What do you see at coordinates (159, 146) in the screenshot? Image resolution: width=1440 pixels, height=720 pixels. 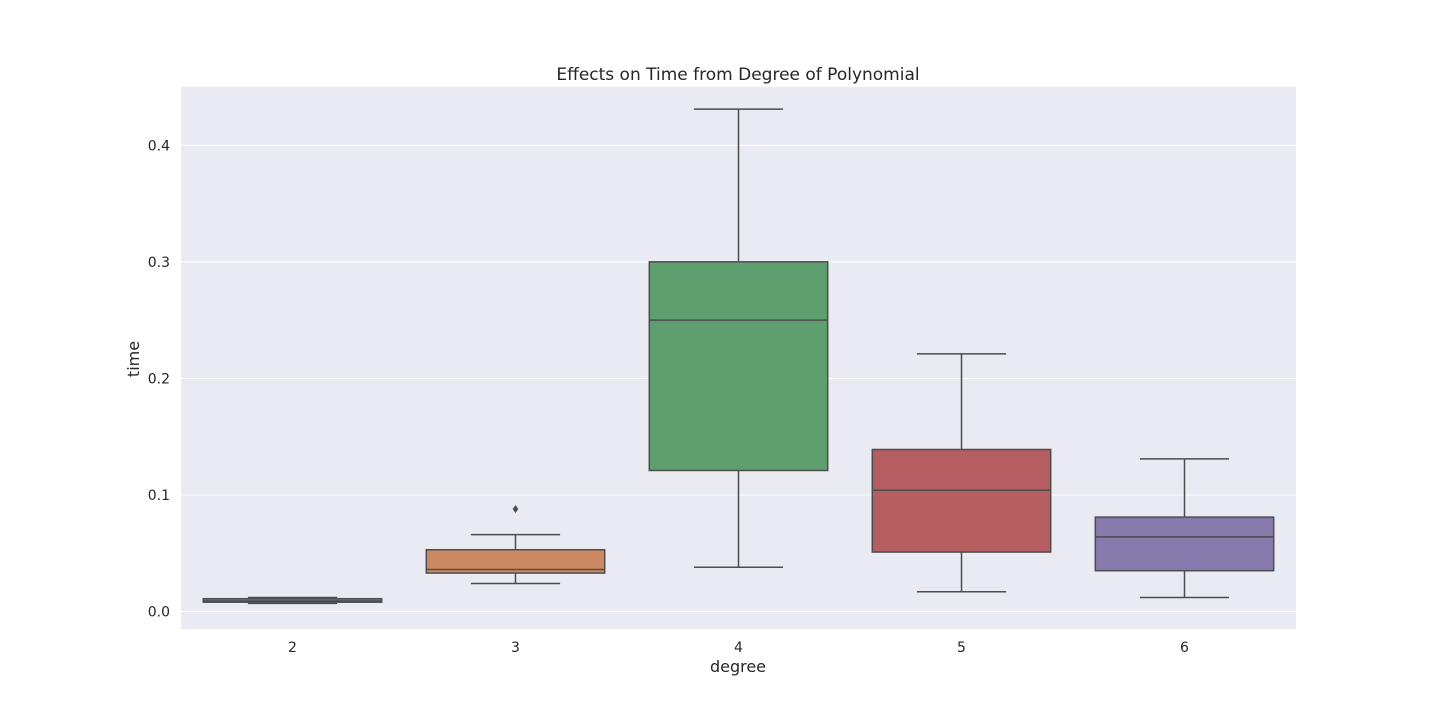 I see `y-tick-label: 0.4` at bounding box center [159, 146].